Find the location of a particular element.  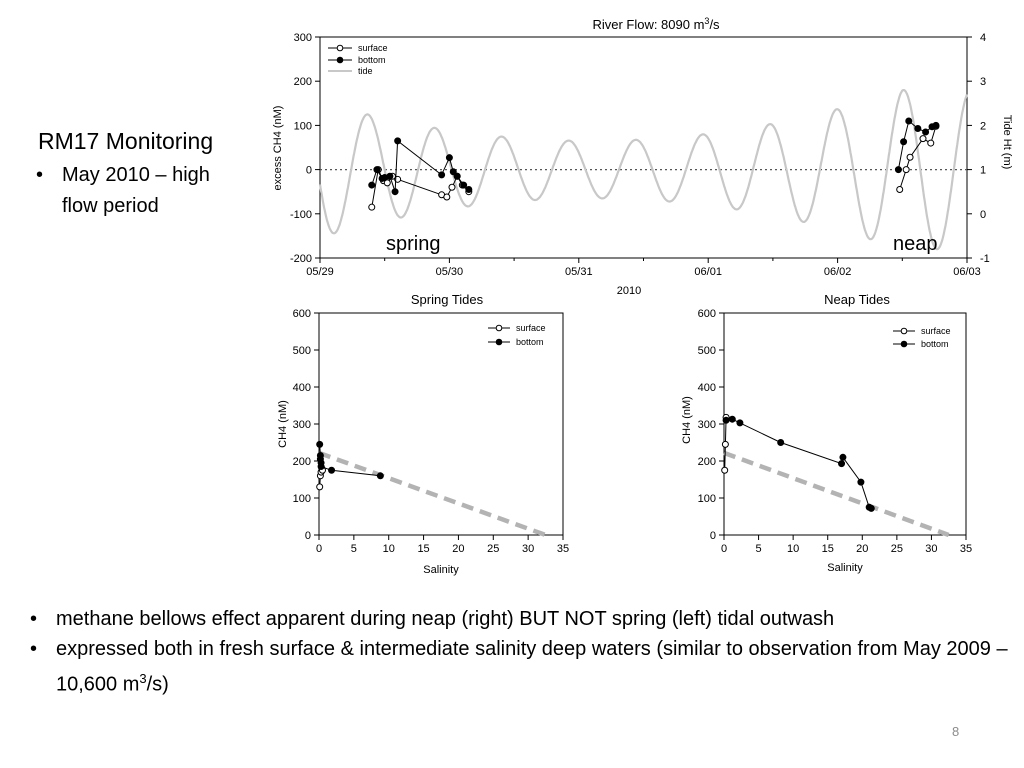

y-tick-label: -100 is located at coordinates (301, 215).